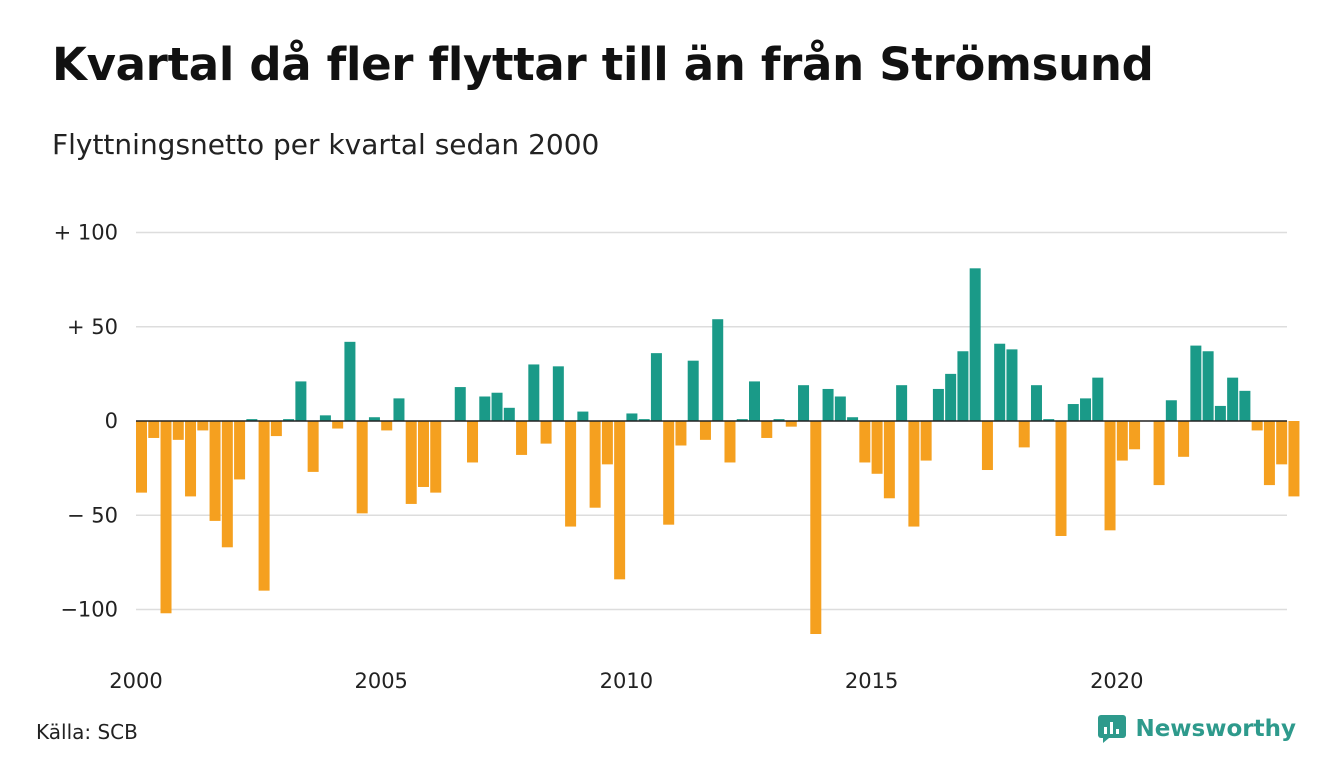  Describe the element at coordinates (1116, 681) in the screenshot. I see `x-tick-label: 2020` at that location.